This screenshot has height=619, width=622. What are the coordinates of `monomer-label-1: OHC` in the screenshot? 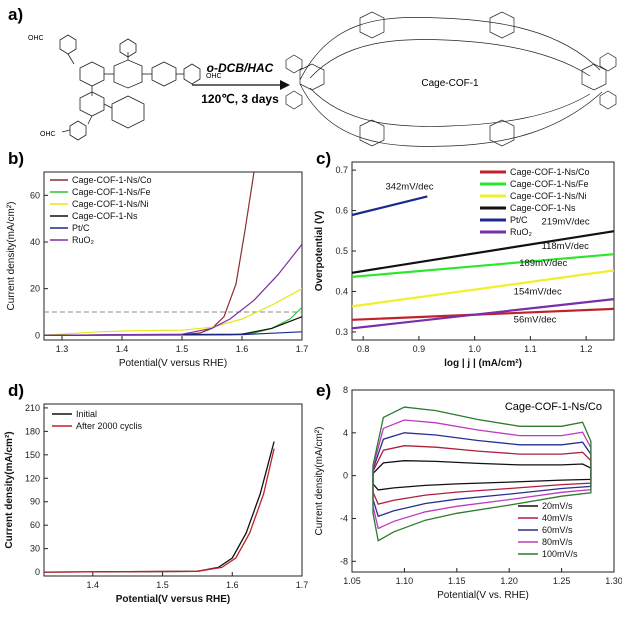 It's located at (36, 38).